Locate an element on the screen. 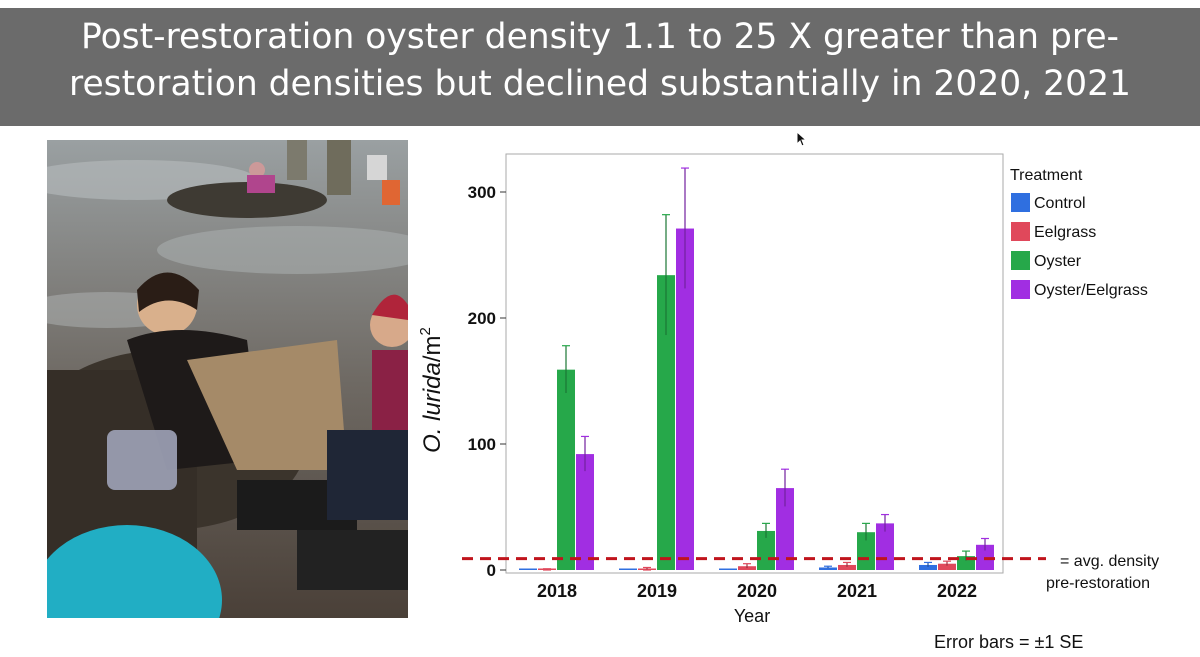 The width and height of the screenshot is (1200, 657). x-tick-label: 2022 is located at coordinates (957, 591).